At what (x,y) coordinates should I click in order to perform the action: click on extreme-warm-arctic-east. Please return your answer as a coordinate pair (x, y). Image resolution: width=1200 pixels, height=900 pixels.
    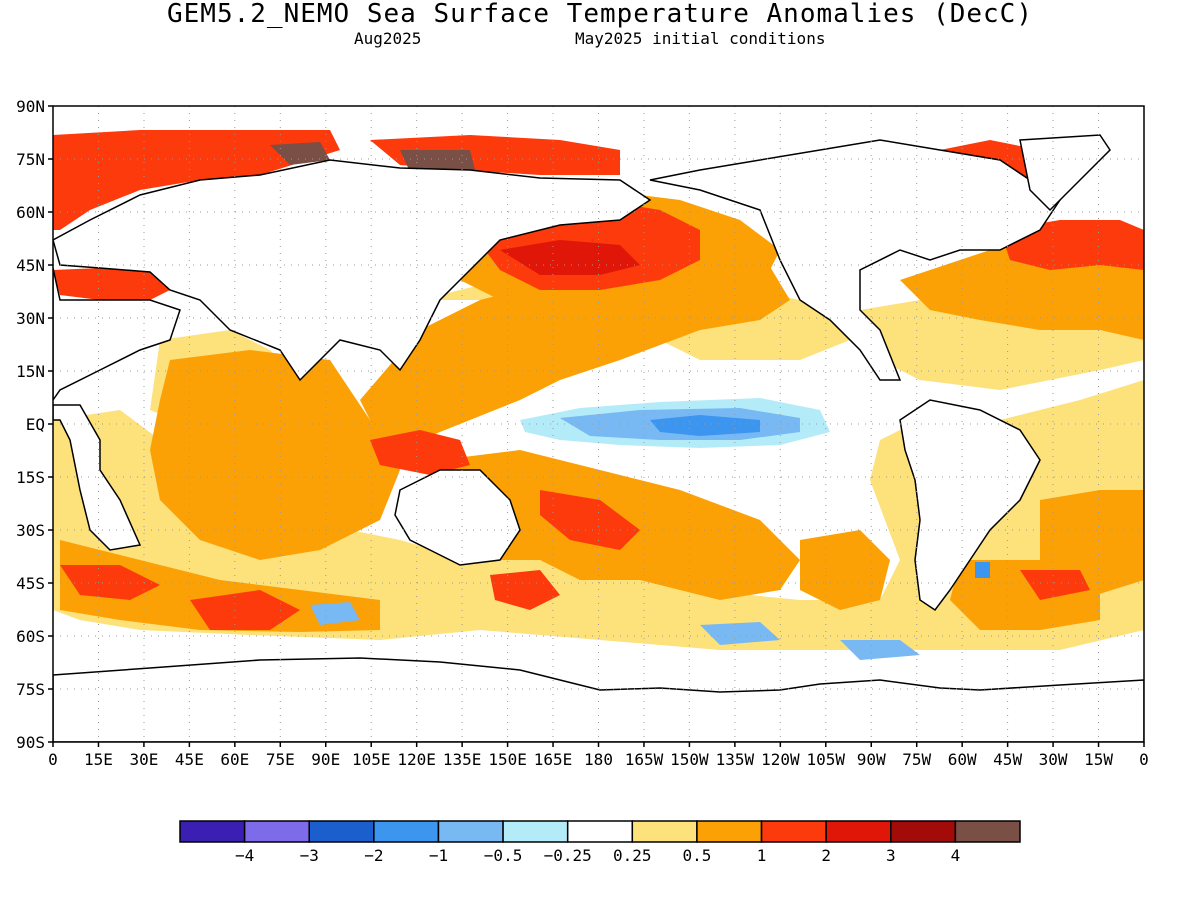
    Looking at the image, I should click on (437, 161).